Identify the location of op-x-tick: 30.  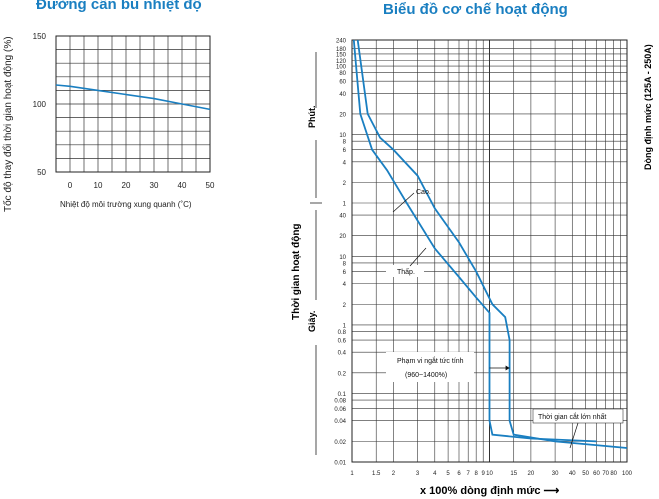
(555, 474).